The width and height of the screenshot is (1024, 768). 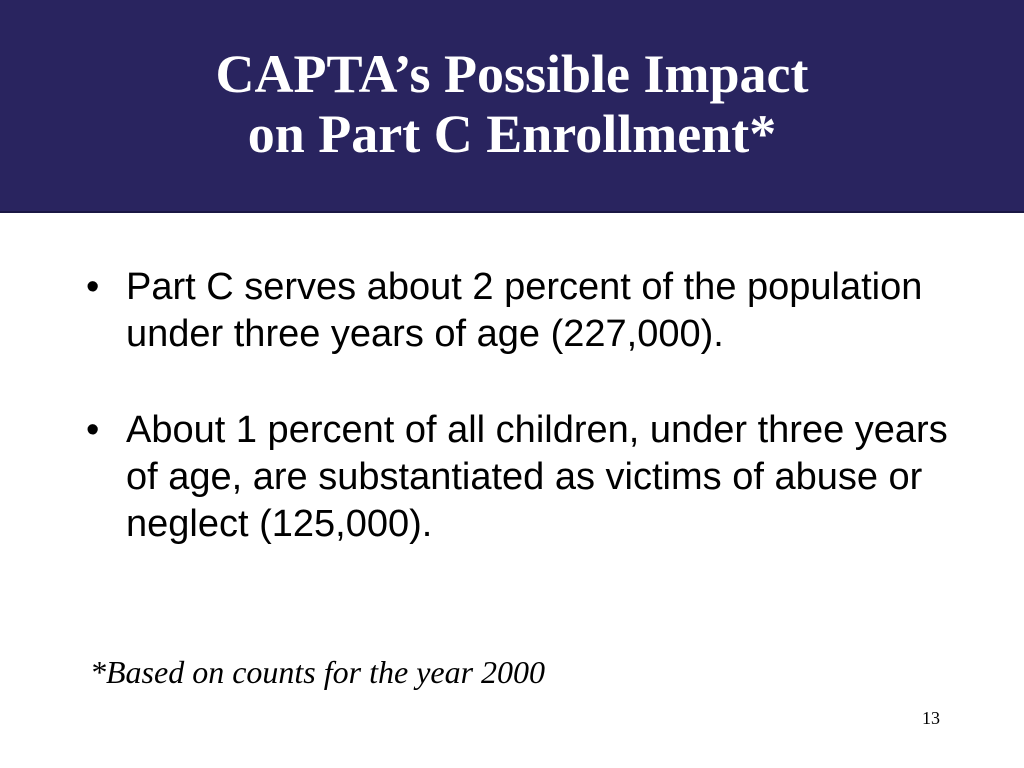 I want to click on footnote: *Based on counts for the year 2000, so click(x=318, y=672).